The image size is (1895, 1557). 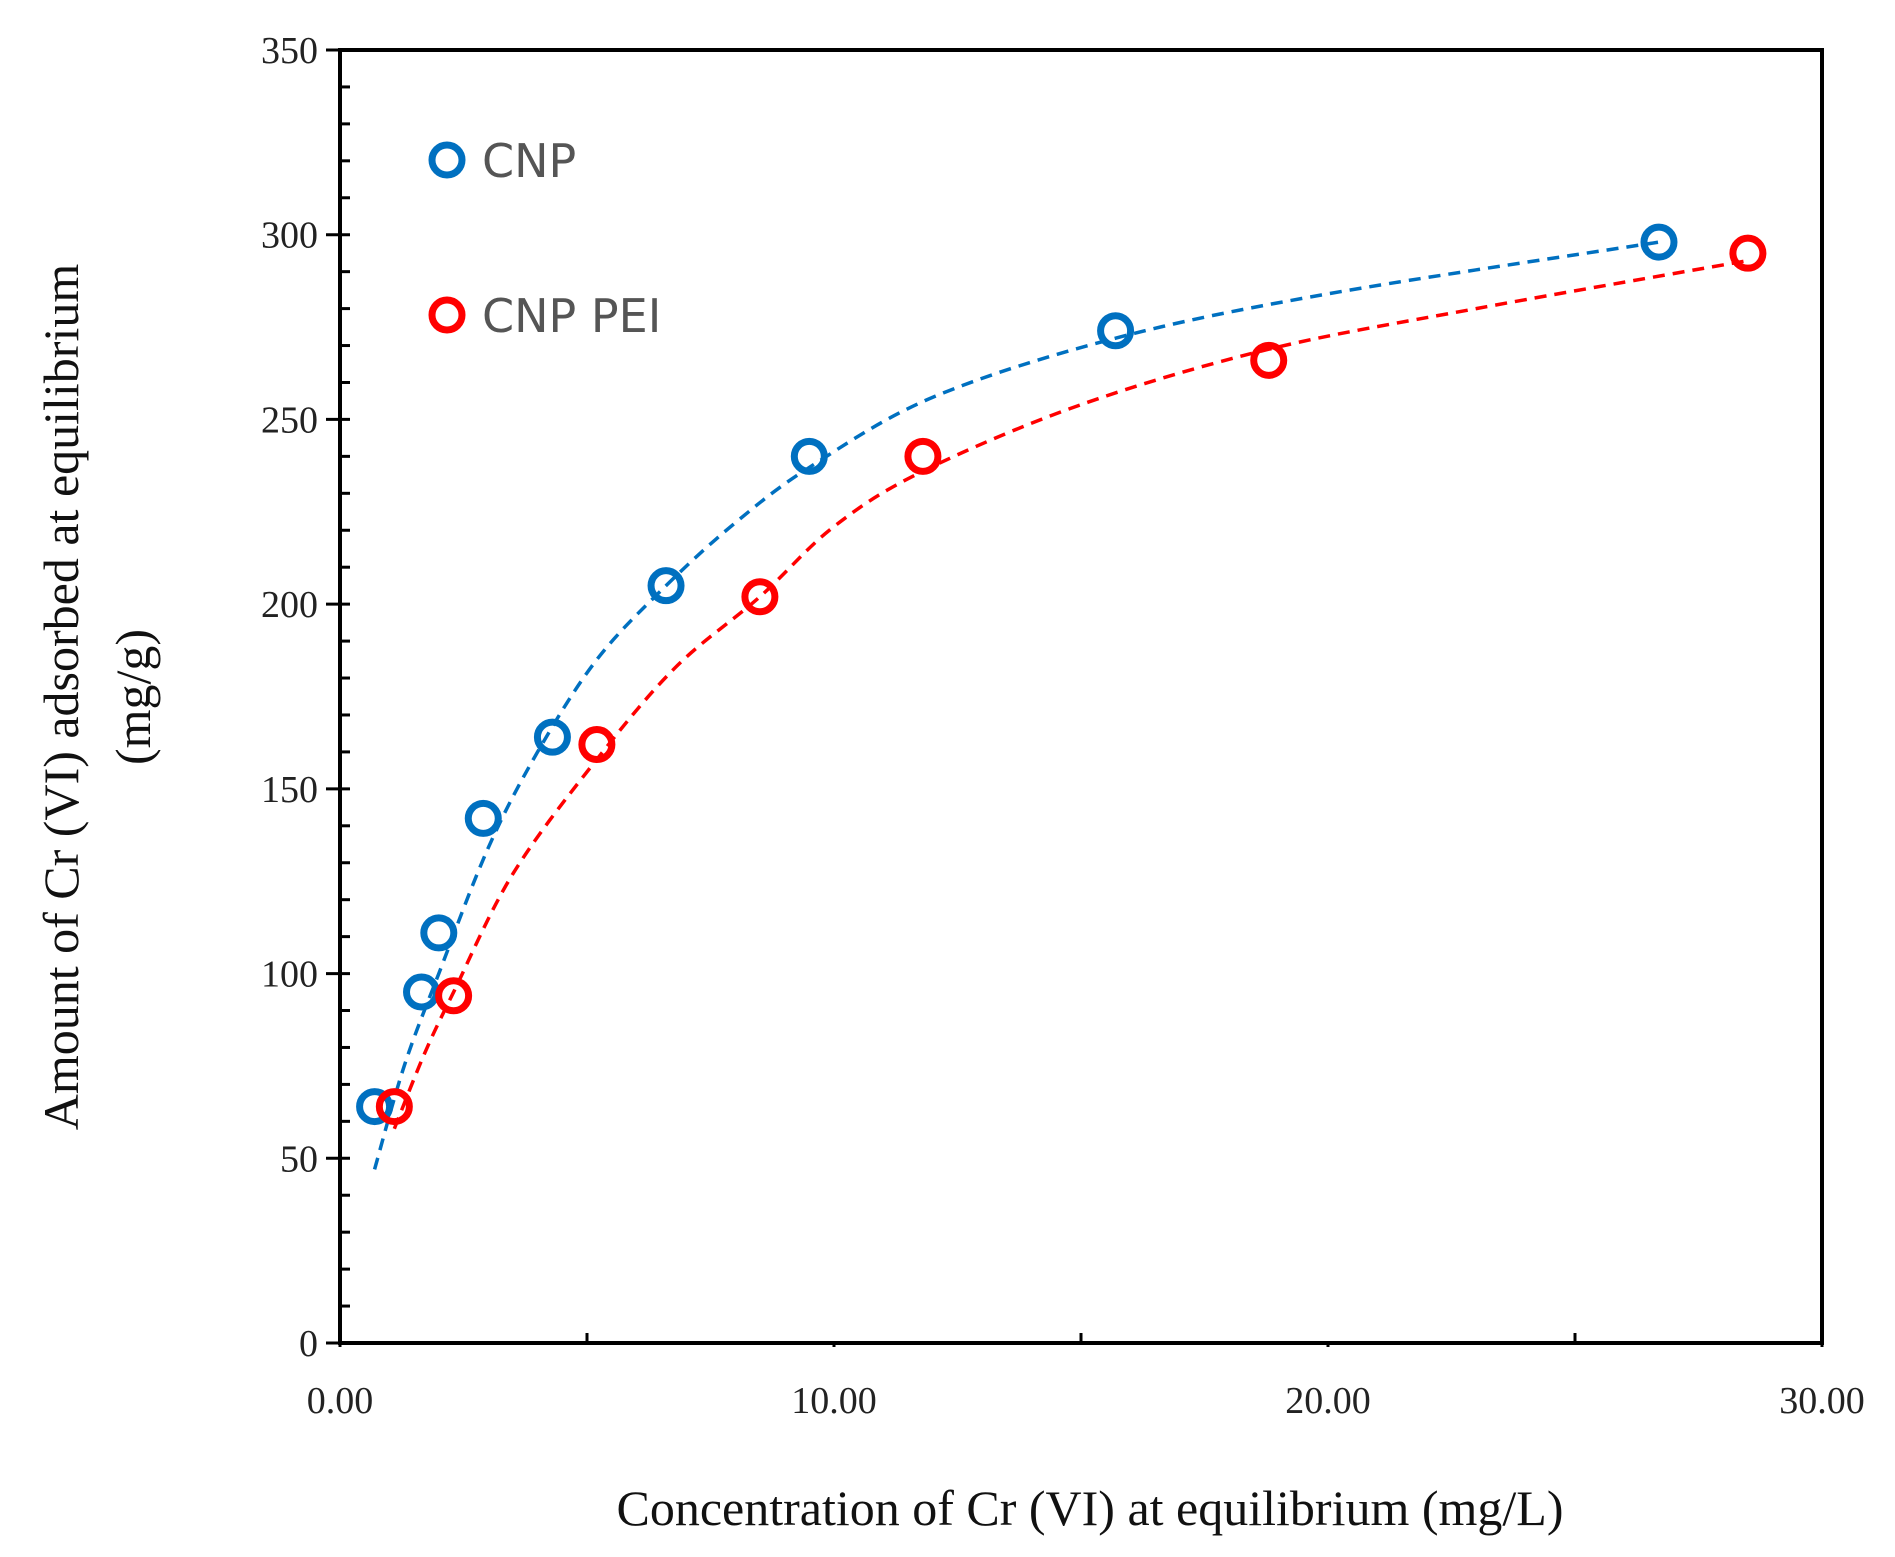 What do you see at coordinates (299, 1159) in the screenshot?
I see `y-tick-label: 50` at bounding box center [299, 1159].